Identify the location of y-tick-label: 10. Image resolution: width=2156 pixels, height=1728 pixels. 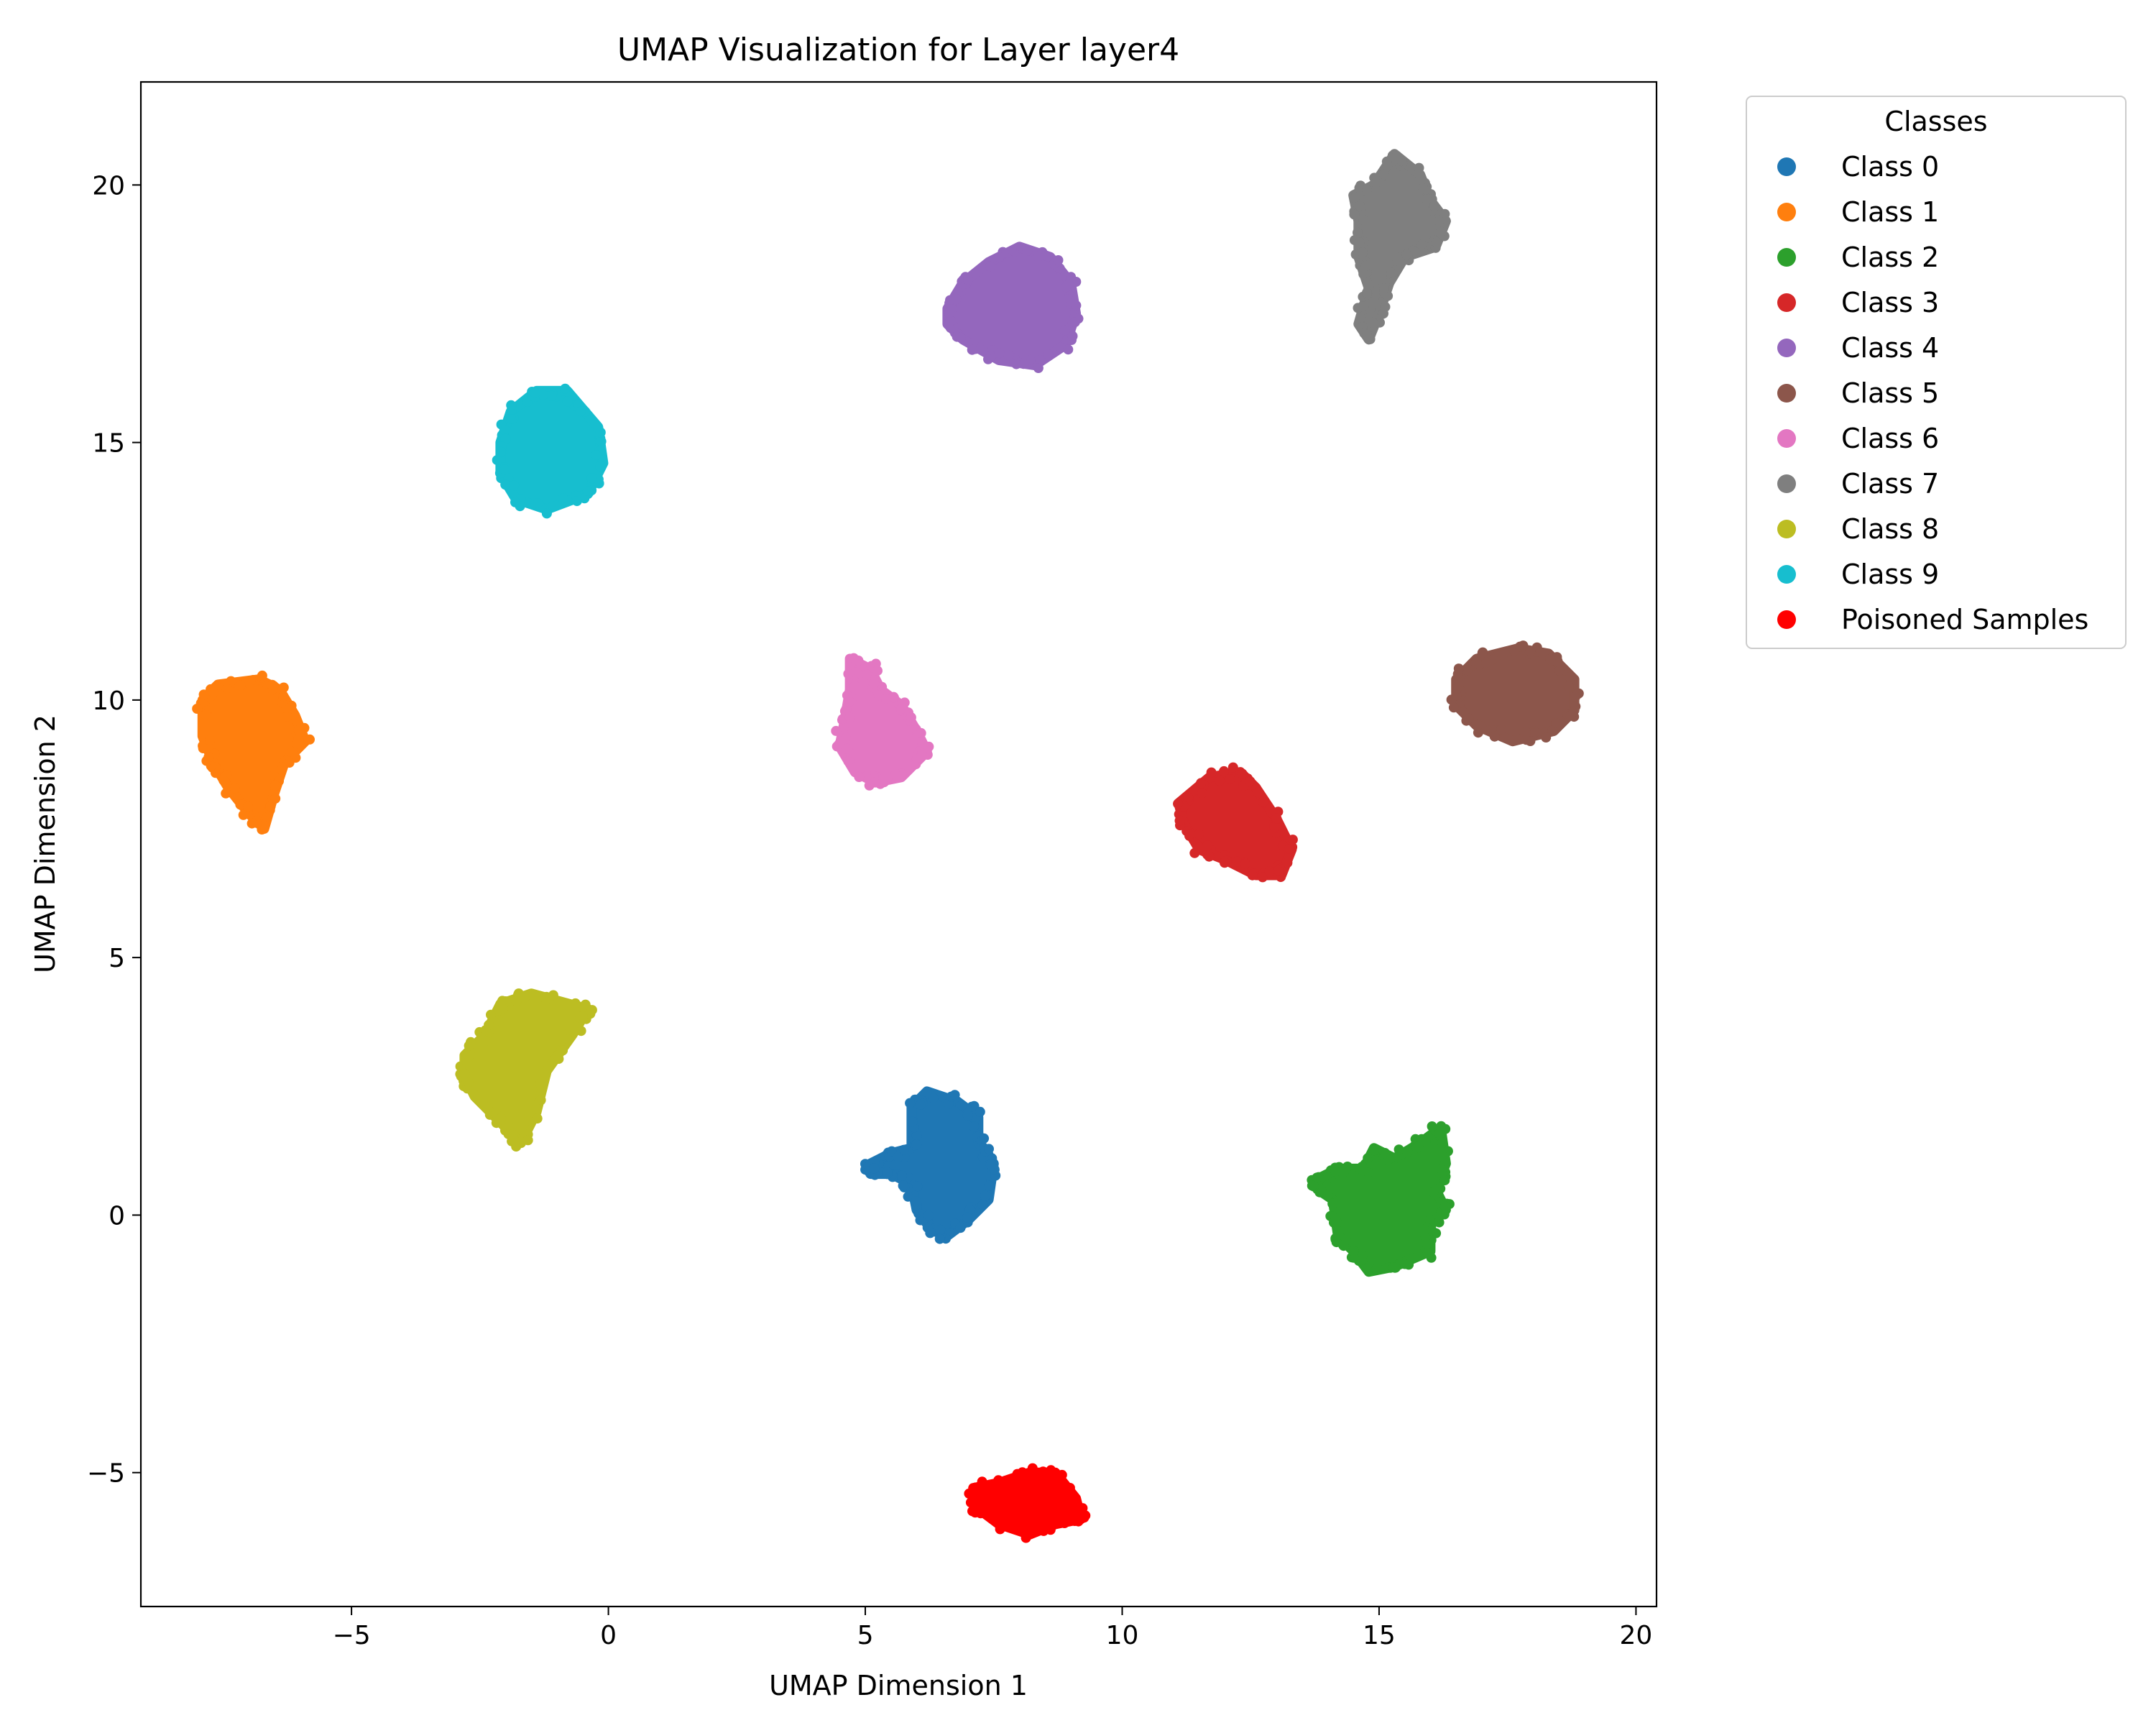
(108, 701).